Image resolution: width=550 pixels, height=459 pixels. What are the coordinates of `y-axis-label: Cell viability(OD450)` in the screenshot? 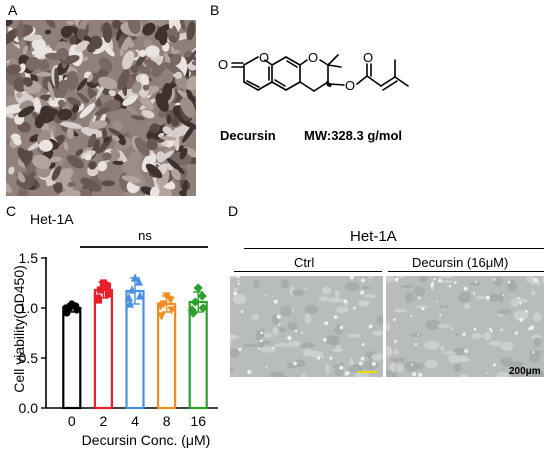 It's located at (19, 329).